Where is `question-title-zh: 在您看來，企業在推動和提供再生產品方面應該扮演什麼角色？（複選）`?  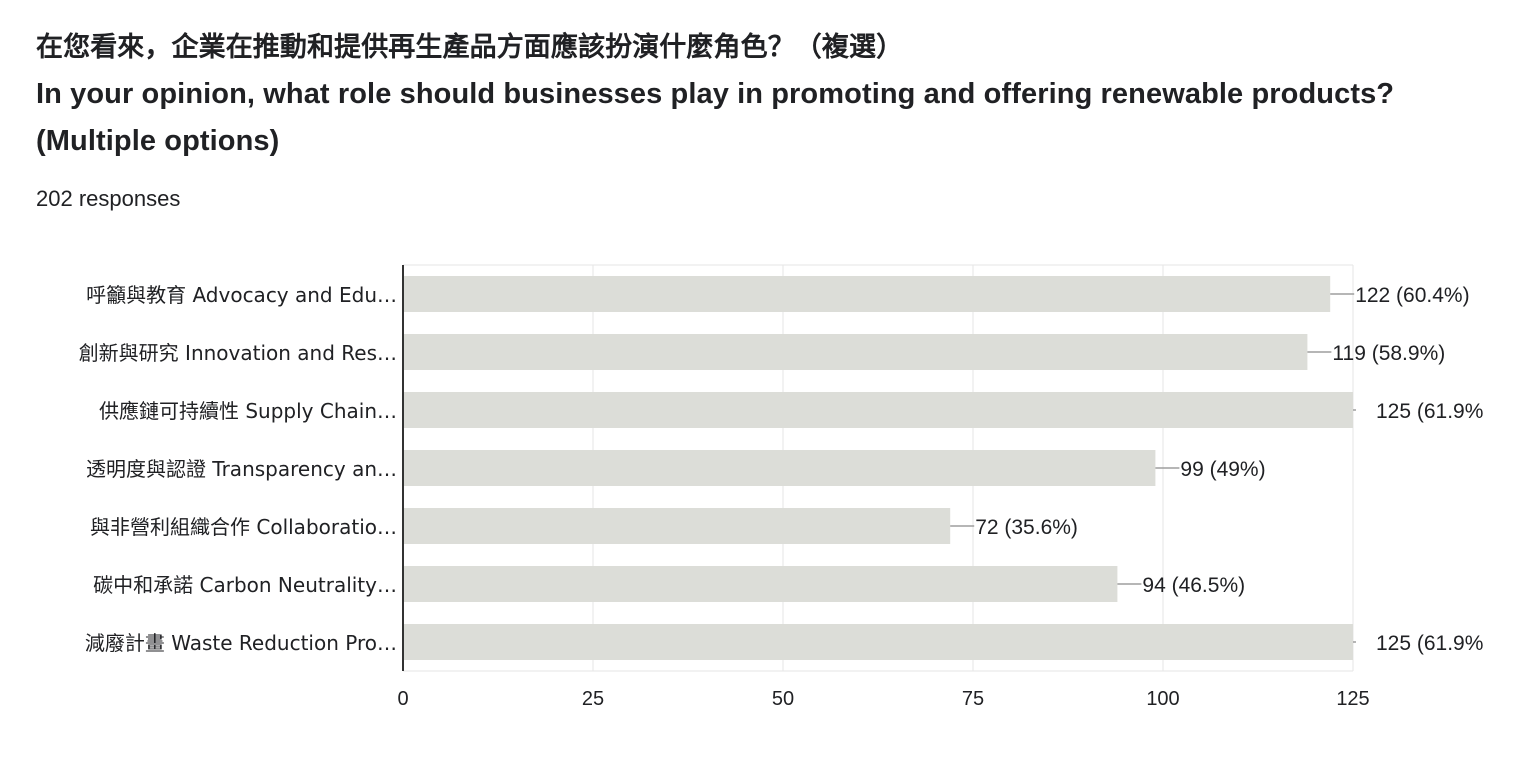
question-title-zh: 在您看來，企業在推動和提供再生產品方面應該扮演什麼角色？（複選） is located at coordinates (470, 47).